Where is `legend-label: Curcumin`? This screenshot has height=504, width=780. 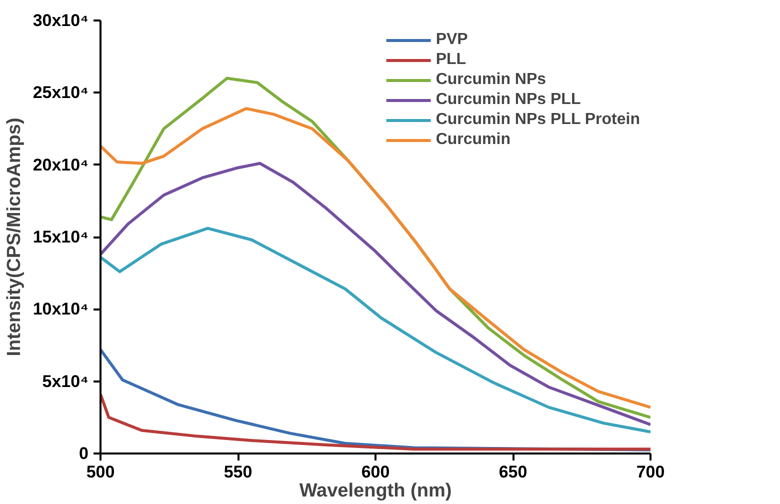 legend-label: Curcumin is located at coordinates (473, 140).